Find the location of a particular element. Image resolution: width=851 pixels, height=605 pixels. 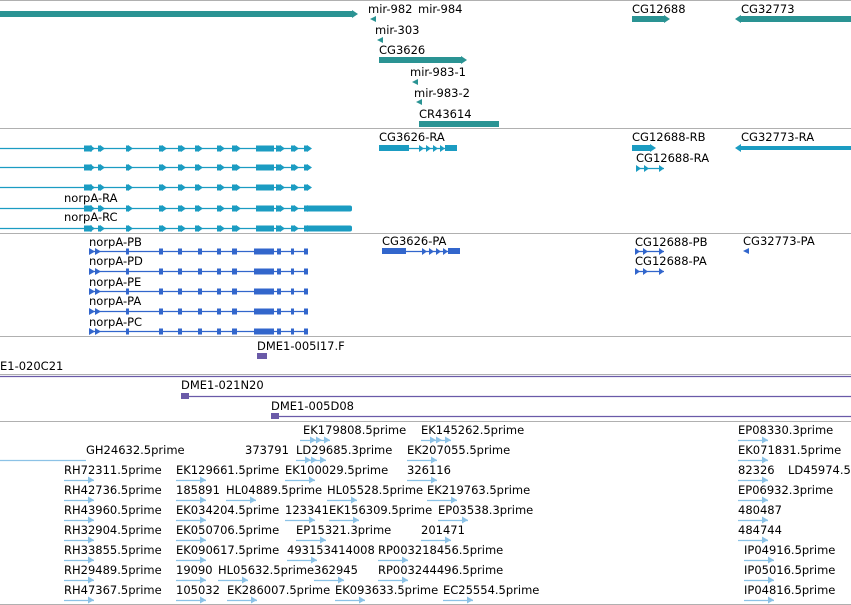

e1-020c21-label: E1-020C21 is located at coordinates (31, 366).